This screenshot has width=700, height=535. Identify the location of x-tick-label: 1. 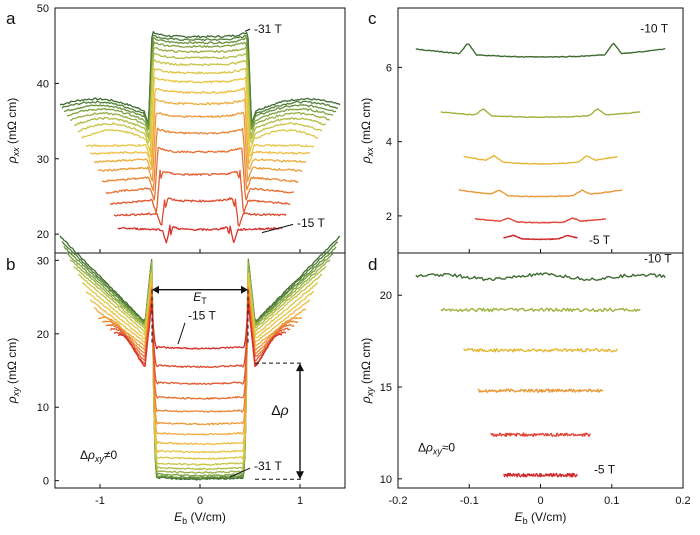
(300, 501).